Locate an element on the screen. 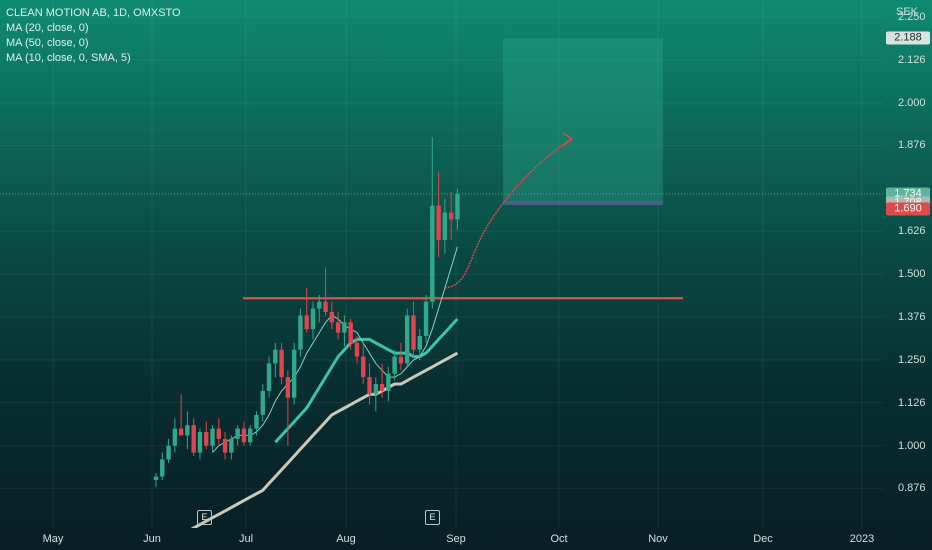  projection-arrowhead is located at coordinates (567, 139).